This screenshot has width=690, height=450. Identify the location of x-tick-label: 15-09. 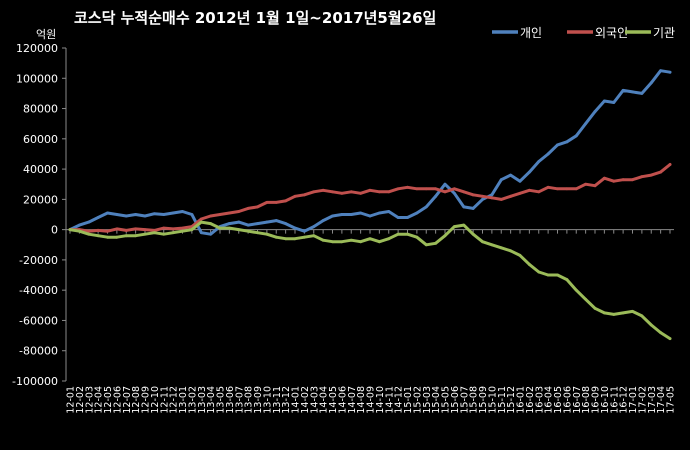
(483, 400).